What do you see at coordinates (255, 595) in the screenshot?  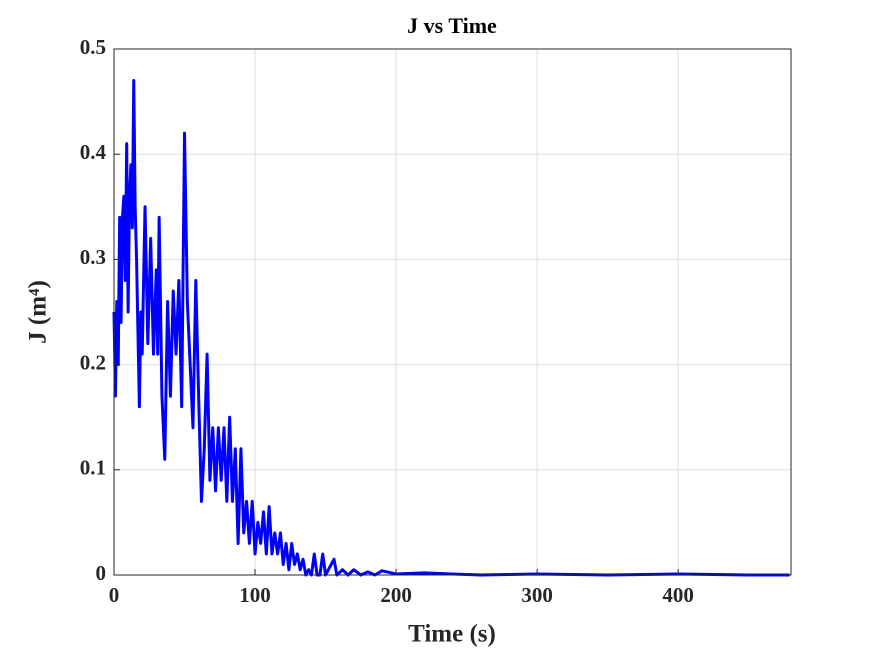 I see `x-tick-label: 100` at bounding box center [255, 595].